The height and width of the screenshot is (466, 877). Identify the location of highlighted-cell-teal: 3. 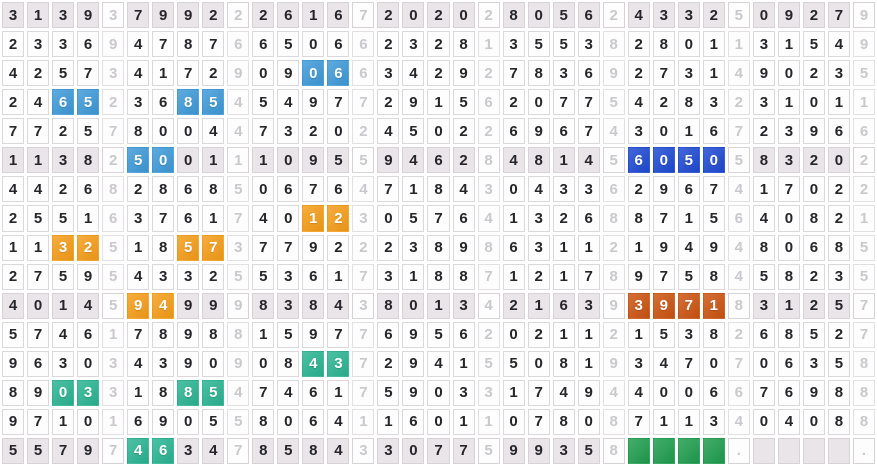
(88, 392).